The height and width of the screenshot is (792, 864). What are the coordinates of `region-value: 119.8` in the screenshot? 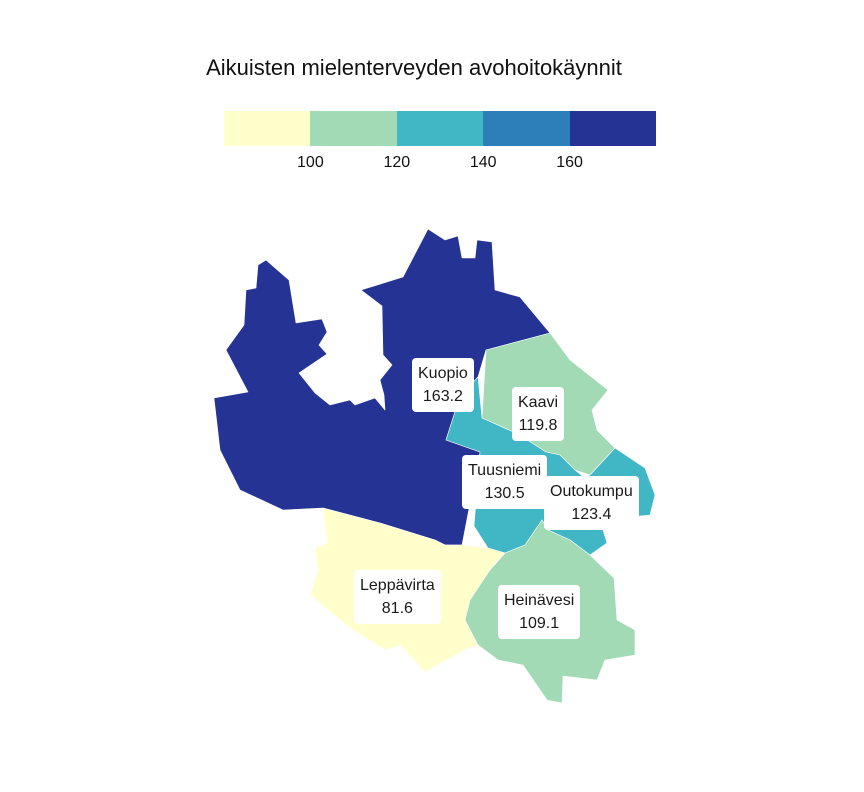 It's located at (538, 425).